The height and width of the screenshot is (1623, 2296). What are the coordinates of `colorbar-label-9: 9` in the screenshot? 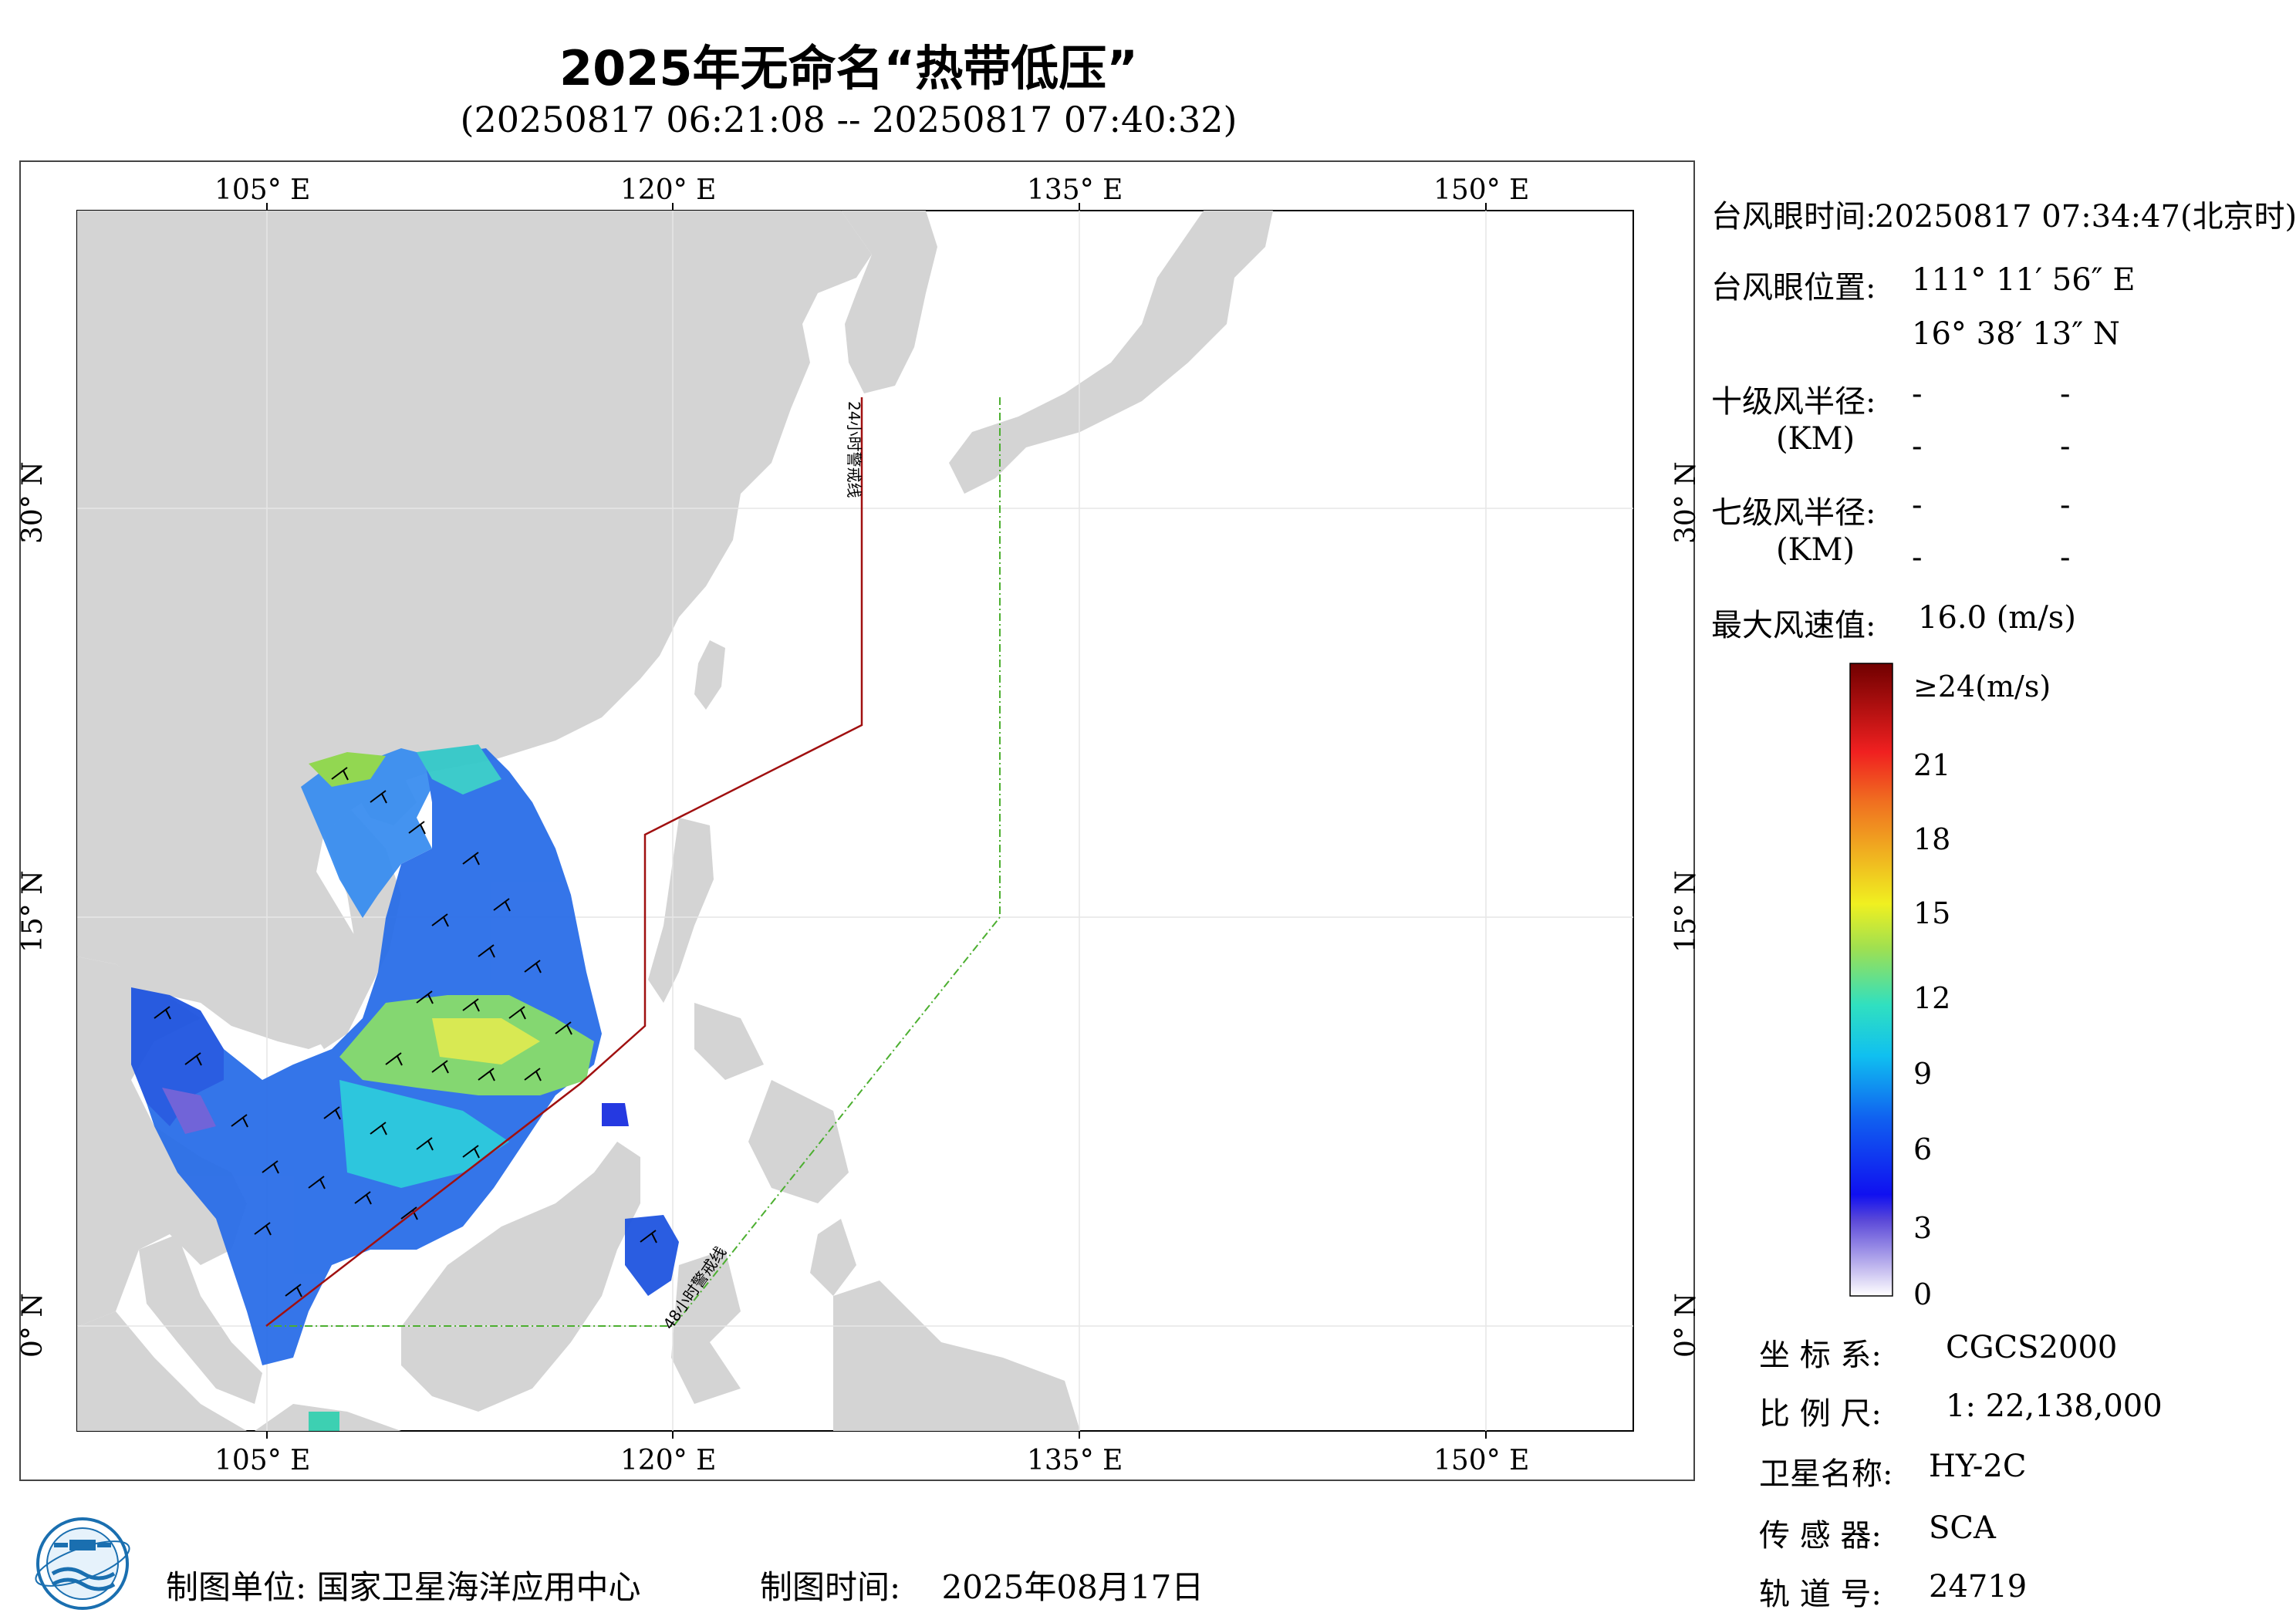 It's located at (1923, 1074).